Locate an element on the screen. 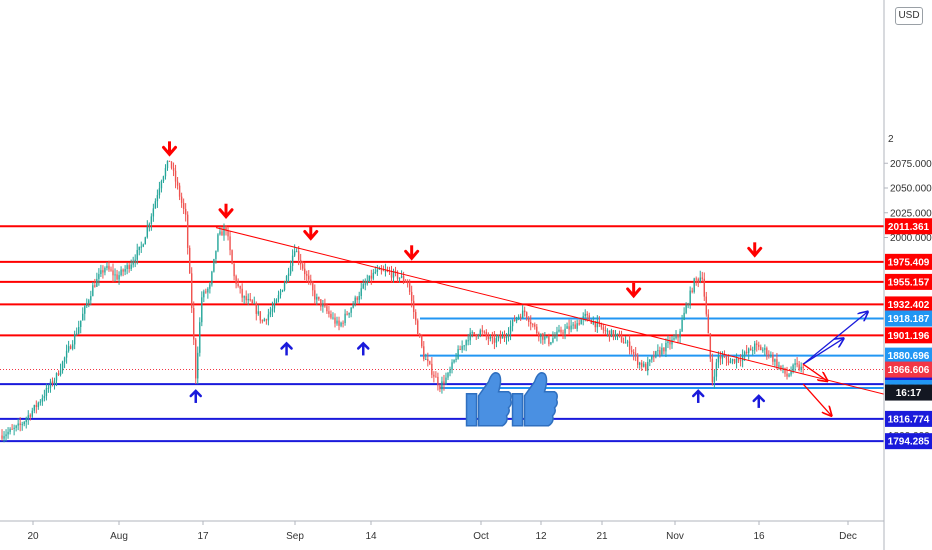  level-label-1975.409-text: 1975.409 is located at coordinates (909, 262).